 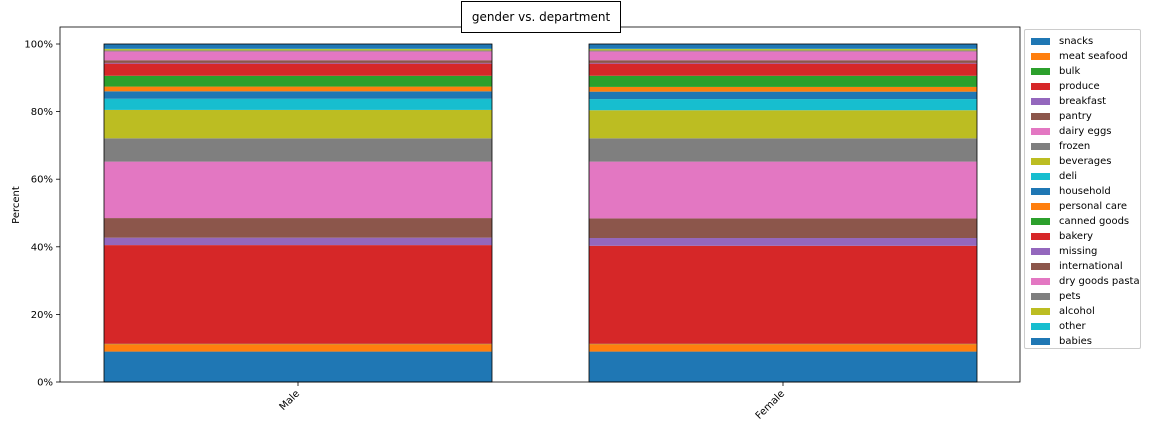 What do you see at coordinates (532, 402) in the screenshot?
I see `x-axis: Male Female` at bounding box center [532, 402].